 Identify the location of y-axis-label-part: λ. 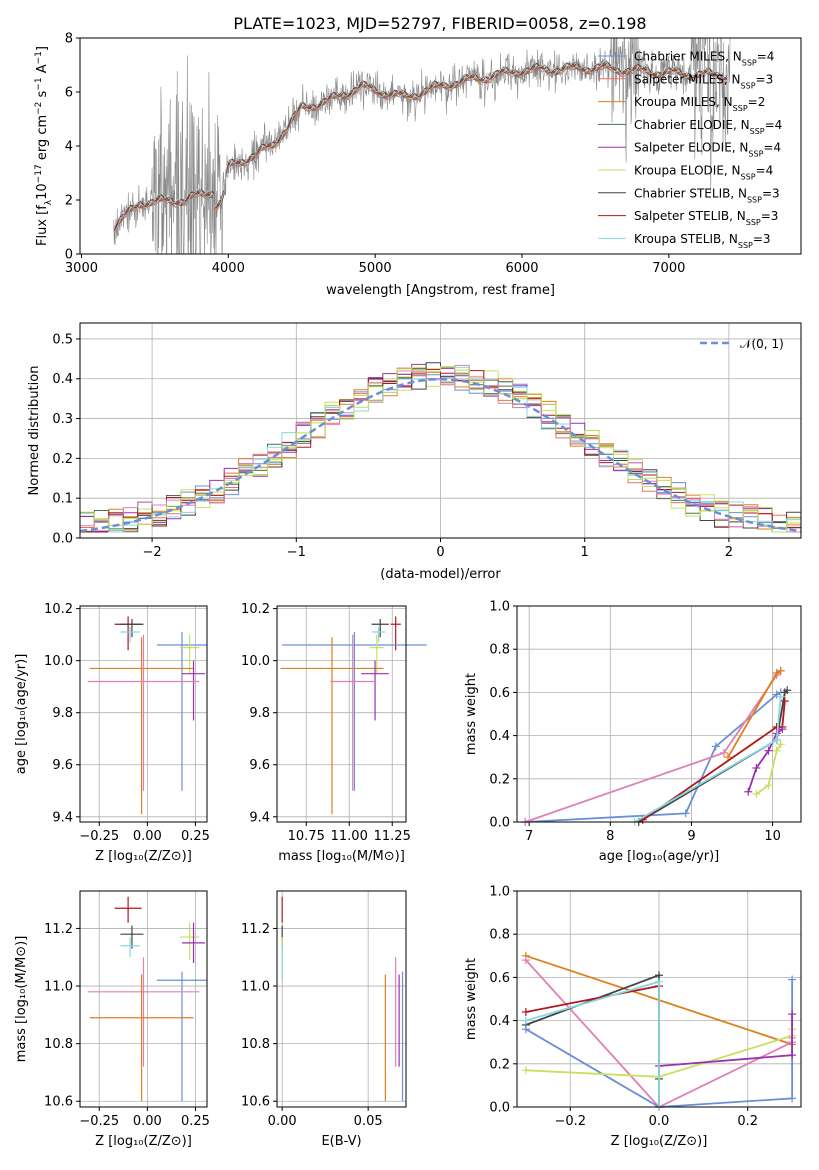
(49, 202).